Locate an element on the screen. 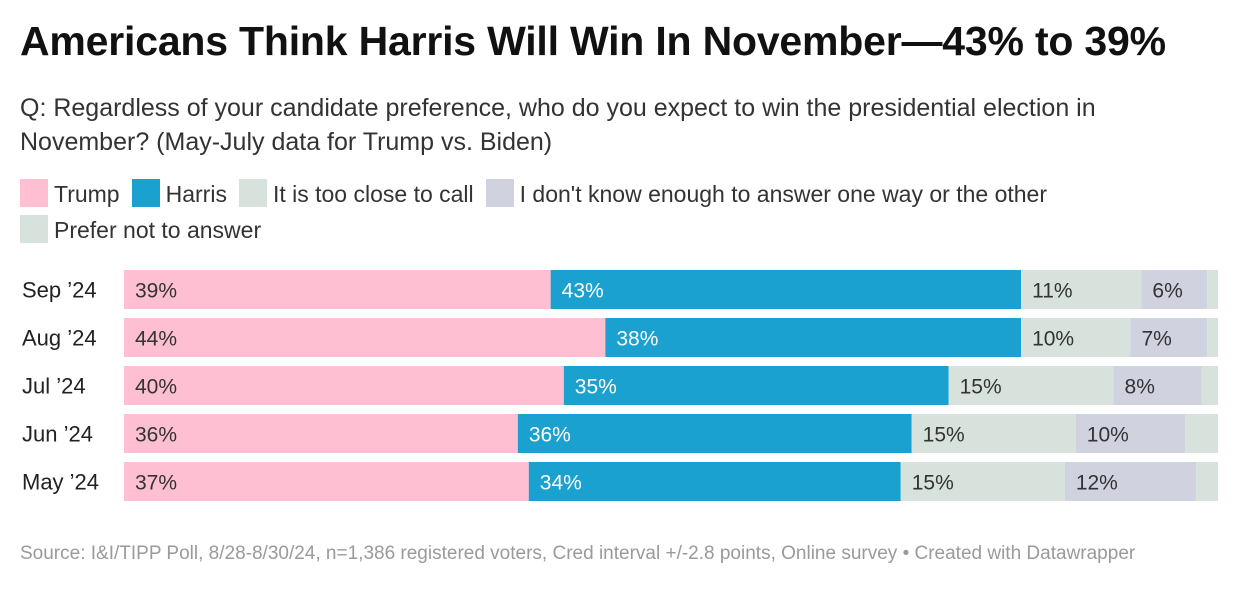  data-label: 43% is located at coordinates (583, 291).